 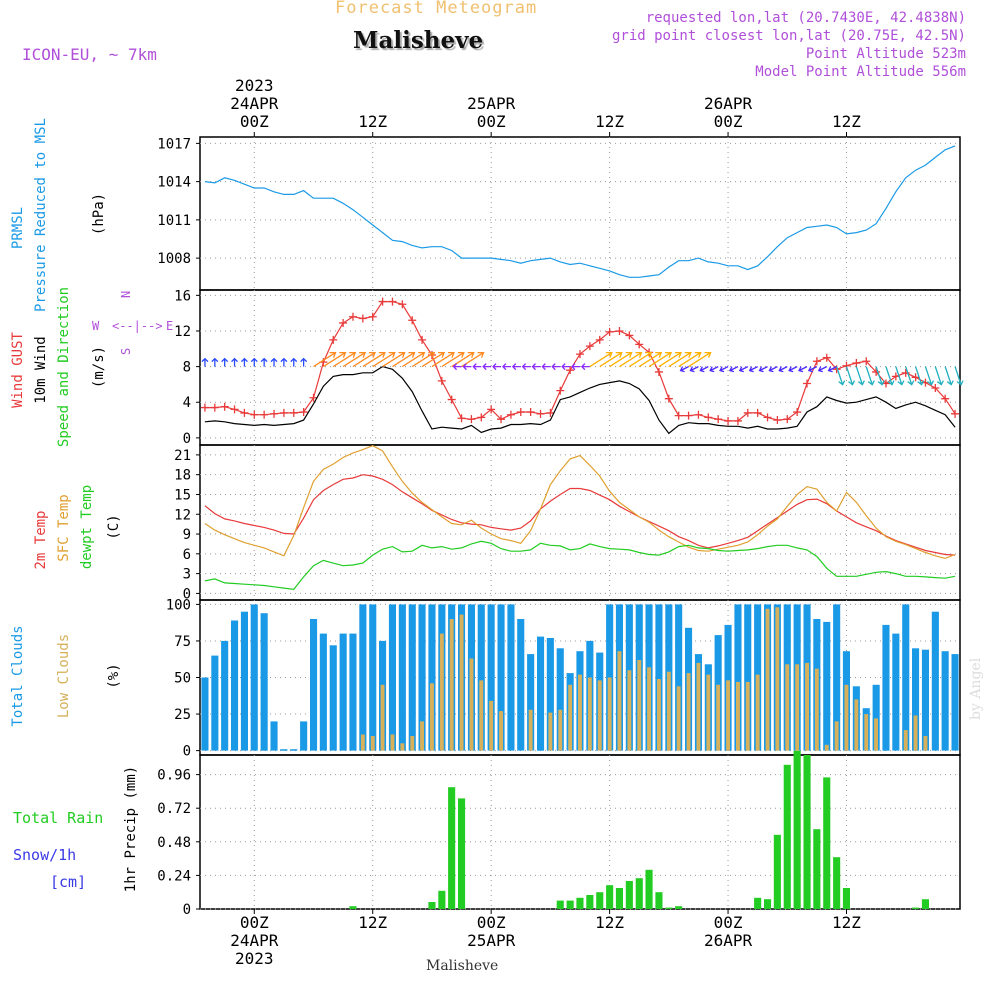 What do you see at coordinates (174, 259) in the screenshot?
I see `pressure-ytick-label: 1008` at bounding box center [174, 259].